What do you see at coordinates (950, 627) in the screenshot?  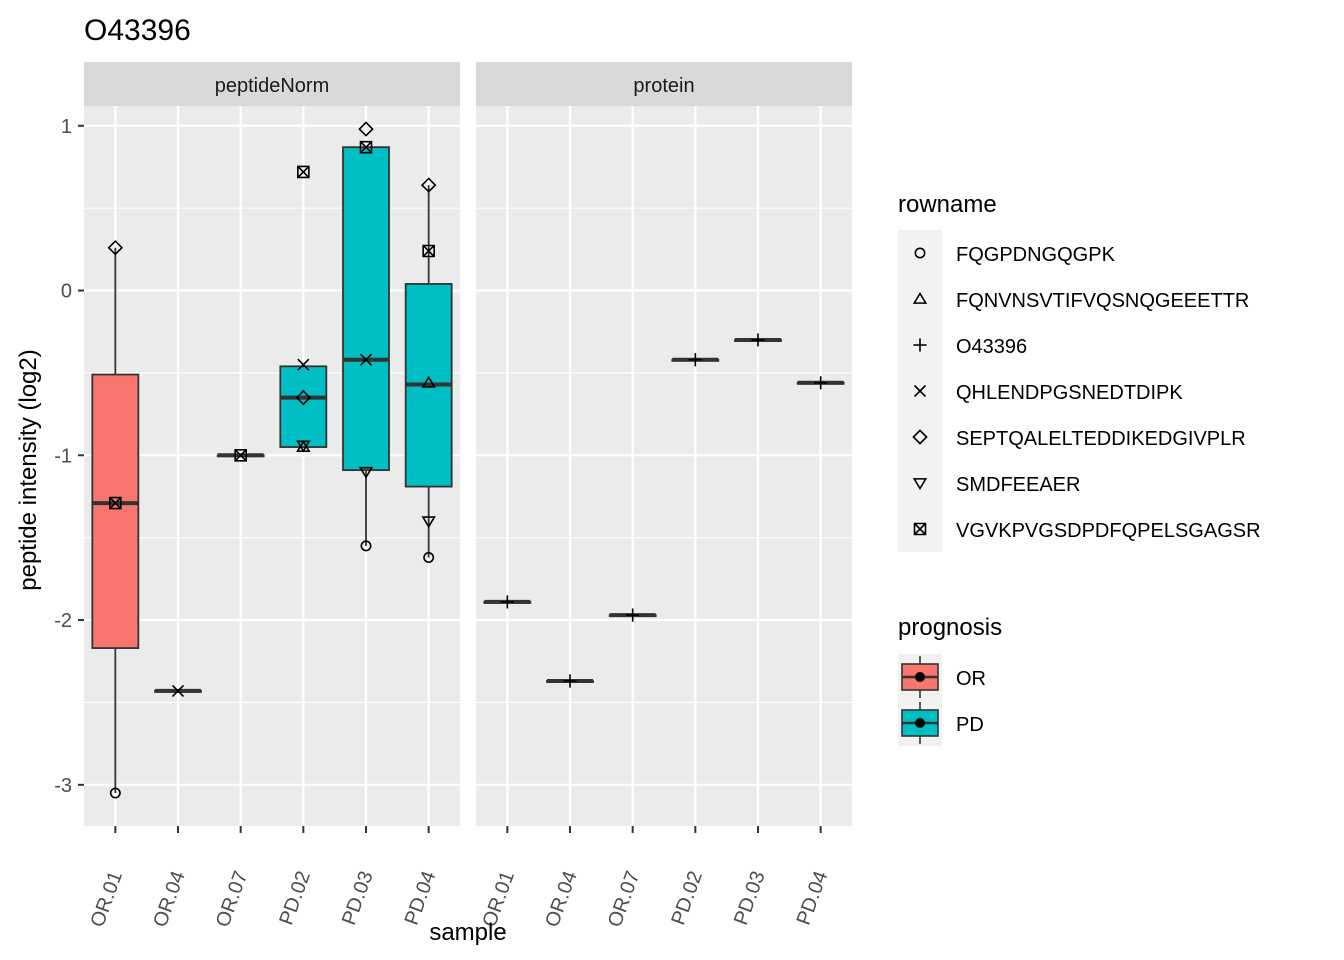 I see `legend-prognosis-title: prognosis` at bounding box center [950, 627].